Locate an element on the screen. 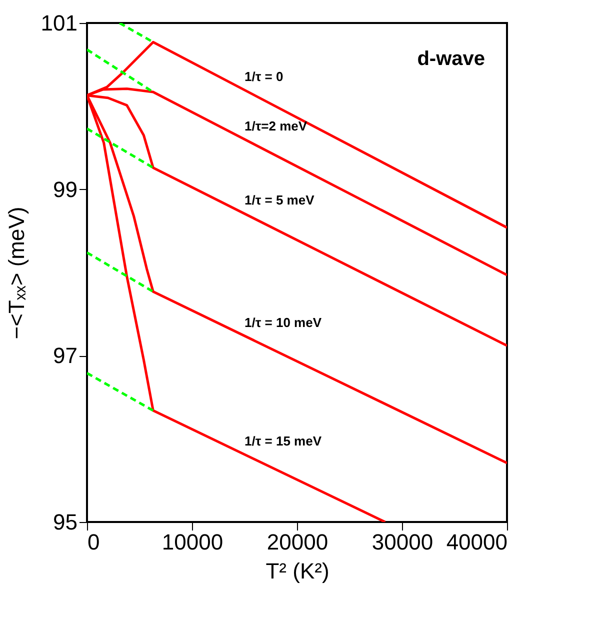 Image resolution: width=612 pixels, height=635 pixels. x-tick-label: 10000 is located at coordinates (193, 542).